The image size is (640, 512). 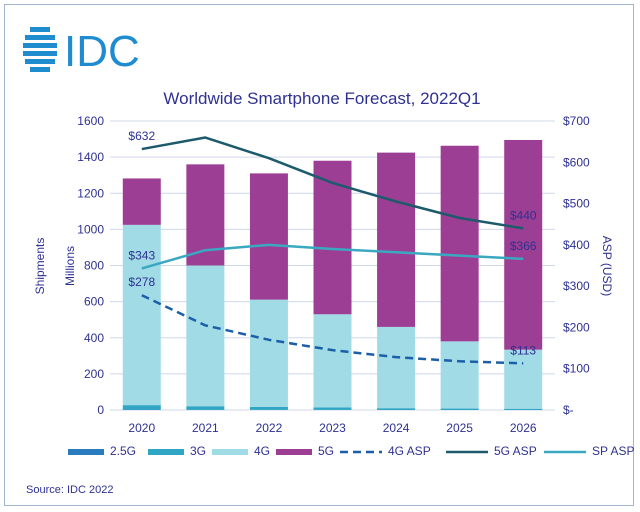 I want to click on y-tick-label-right: $700, so click(x=576, y=121).